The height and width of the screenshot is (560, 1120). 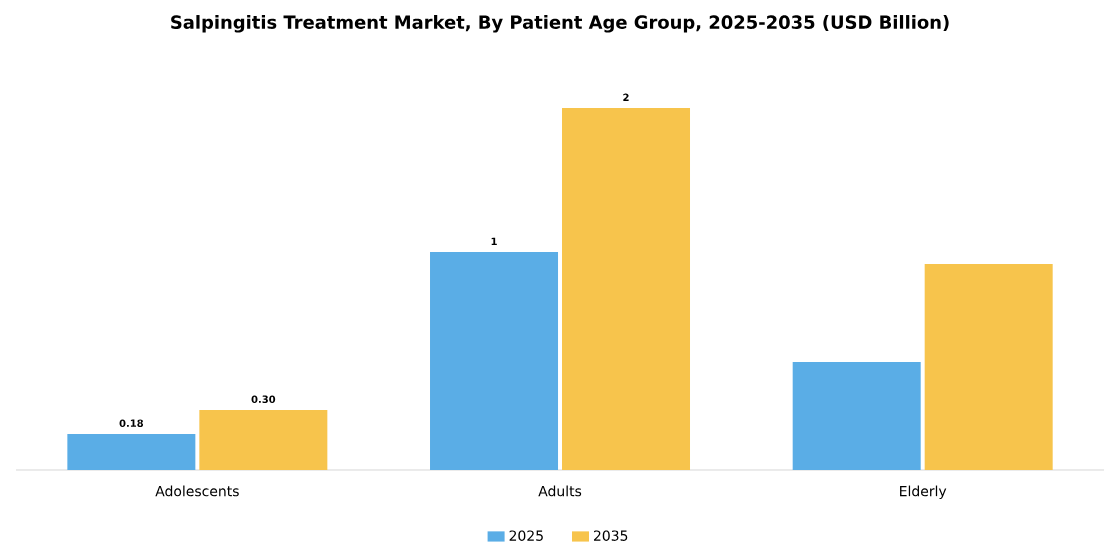 What do you see at coordinates (560, 24) in the screenshot?
I see `chart-title: Salpingitis Treatment Market, By Patient Age Group, 2025-2035 (USD Billion)` at bounding box center [560, 24].